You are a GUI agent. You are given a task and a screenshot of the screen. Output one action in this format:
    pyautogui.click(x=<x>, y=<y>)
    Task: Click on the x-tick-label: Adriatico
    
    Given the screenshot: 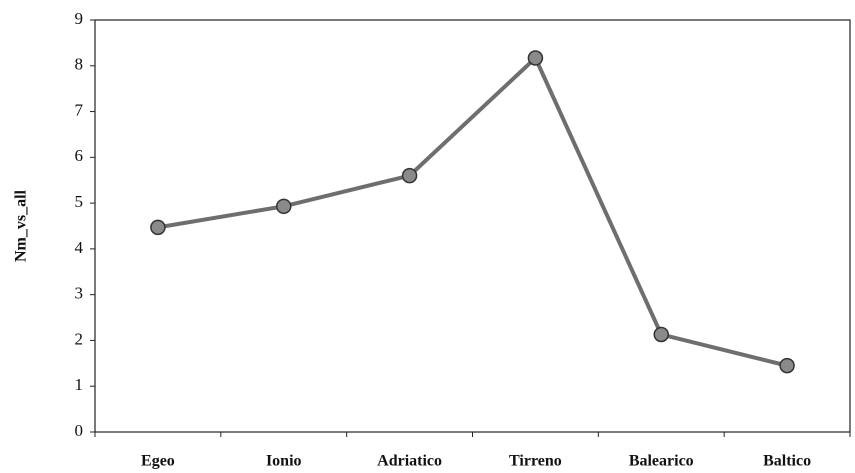 What is the action you would take?
    pyautogui.click(x=409, y=461)
    